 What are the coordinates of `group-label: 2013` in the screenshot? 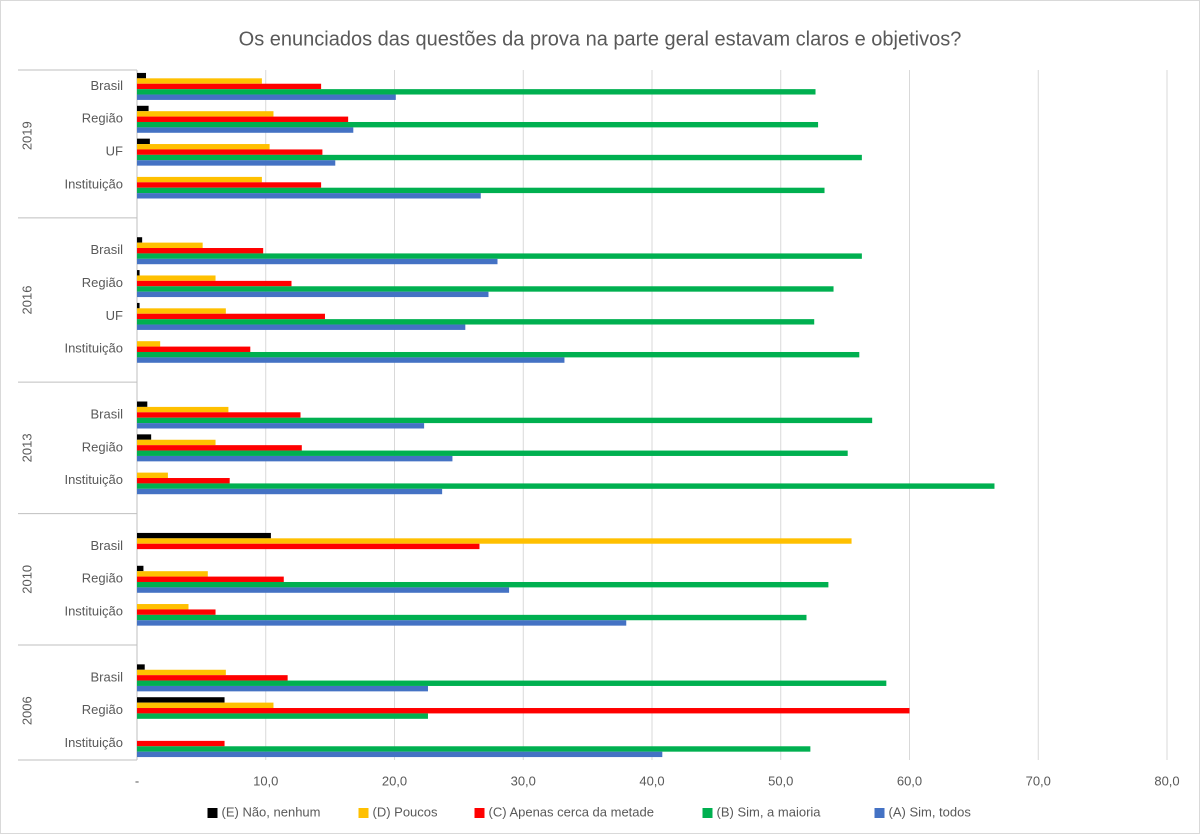 It's located at (26, 447).